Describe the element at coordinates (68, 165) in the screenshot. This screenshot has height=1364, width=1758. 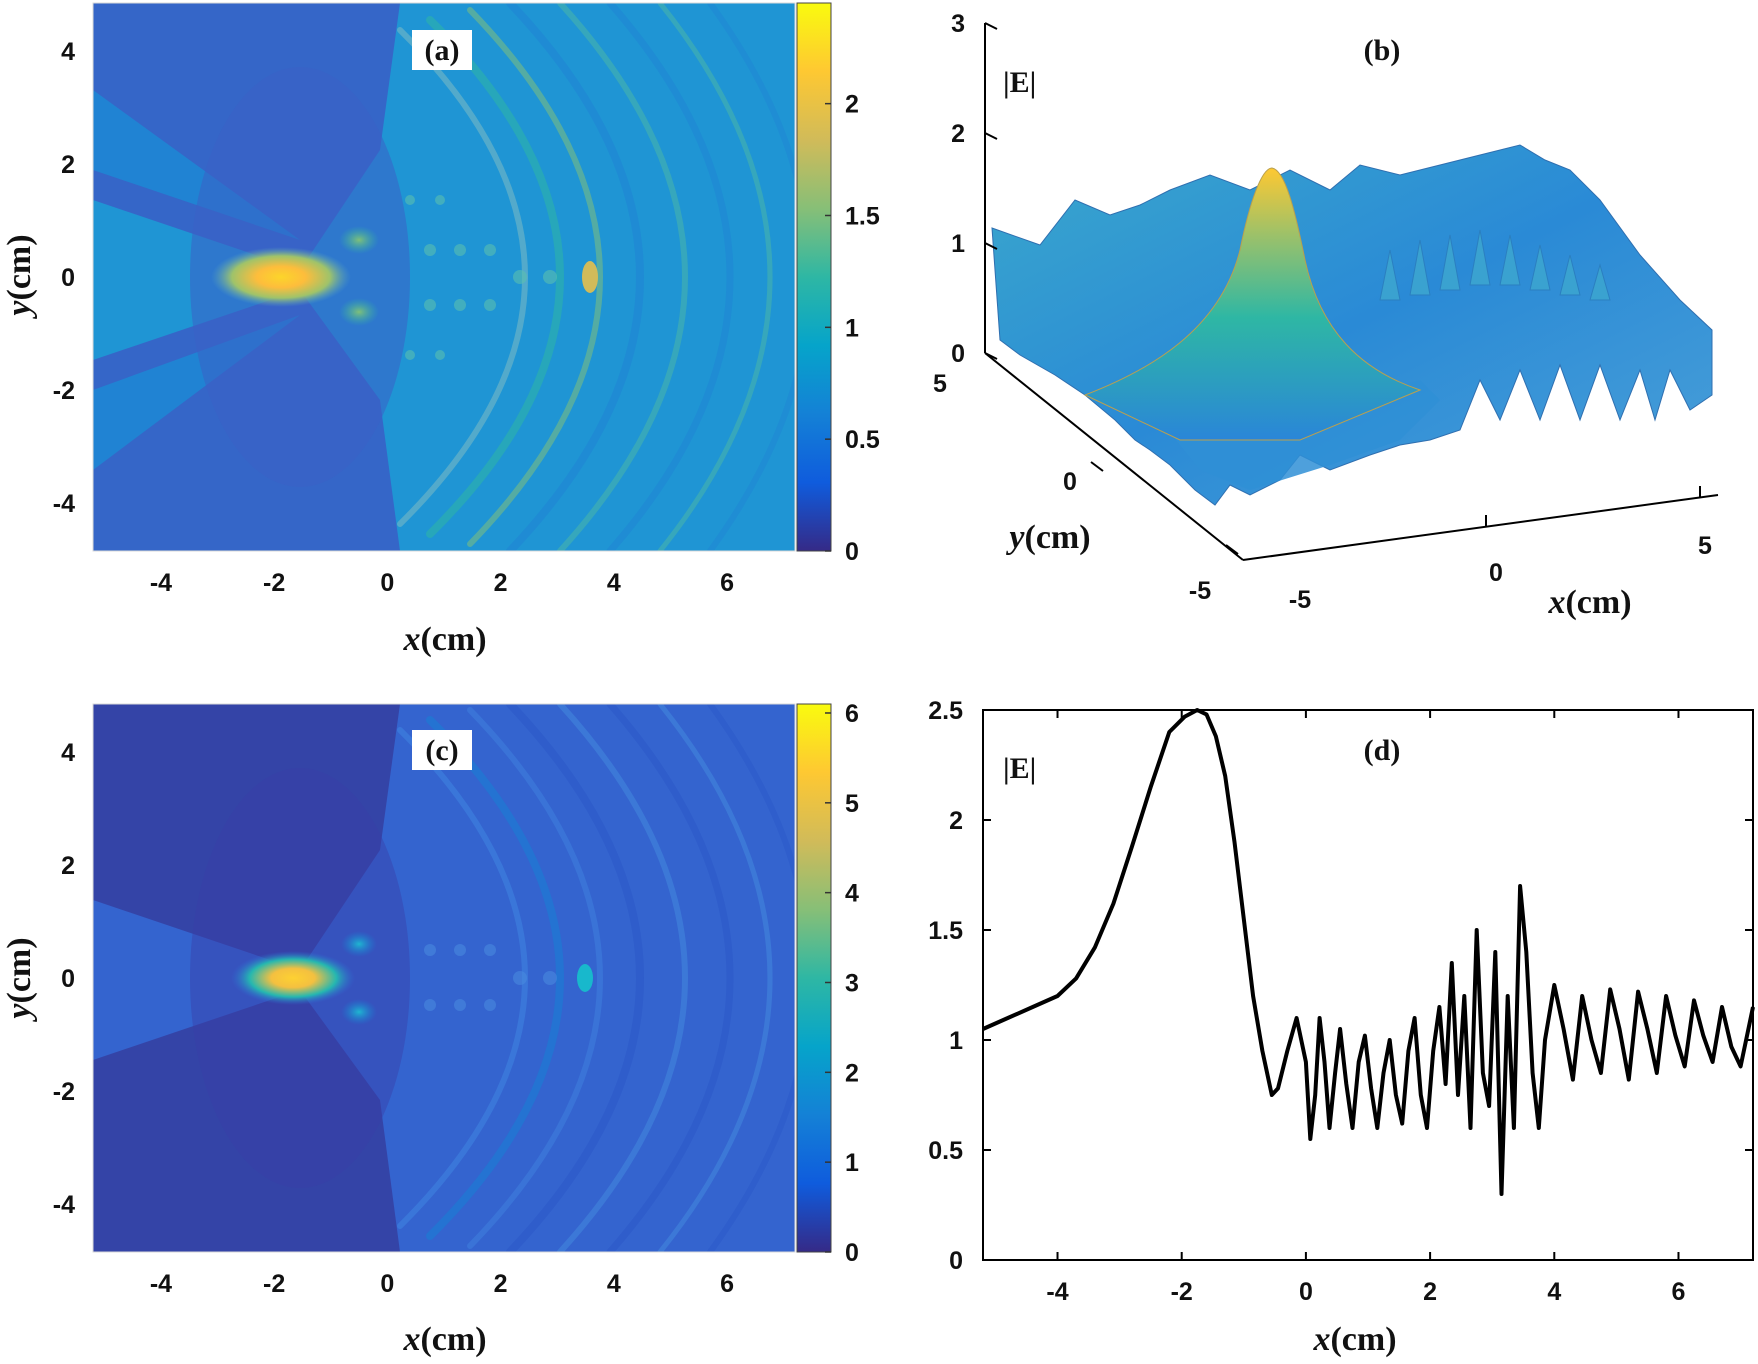
I see `y-tick-a: 2` at that location.